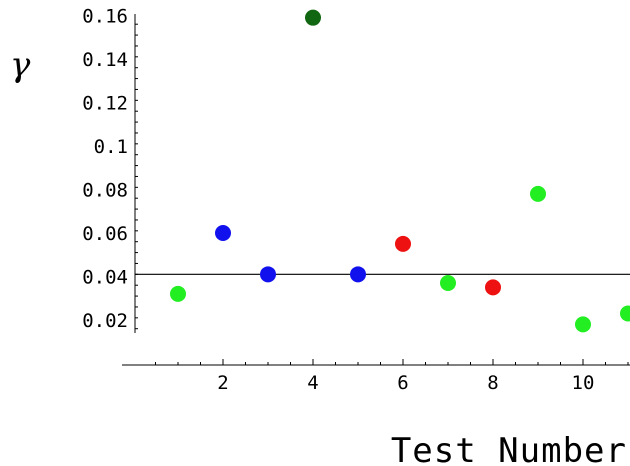 The width and height of the screenshot is (630, 466). I want to click on x-tick-label: 8, so click(492, 383).